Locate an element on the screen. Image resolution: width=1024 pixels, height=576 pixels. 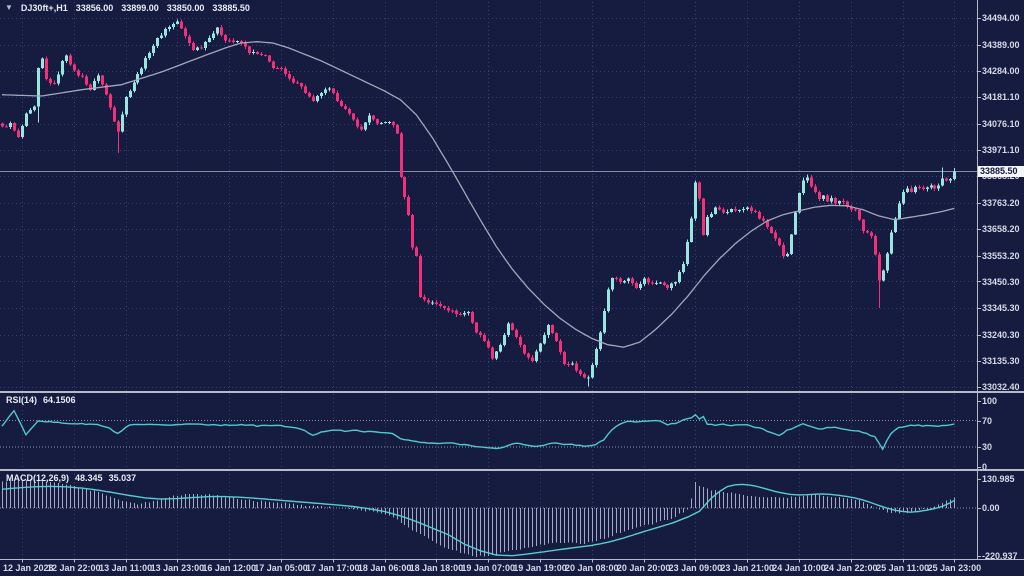
ohlc-high: 33899.00 is located at coordinates (140, 8).